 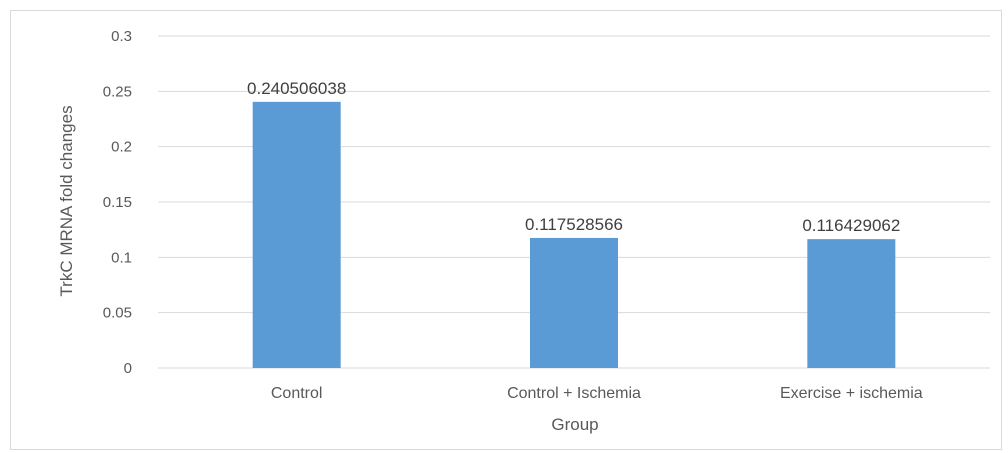 I want to click on y-tick-label: 0.2, so click(x=121, y=147).